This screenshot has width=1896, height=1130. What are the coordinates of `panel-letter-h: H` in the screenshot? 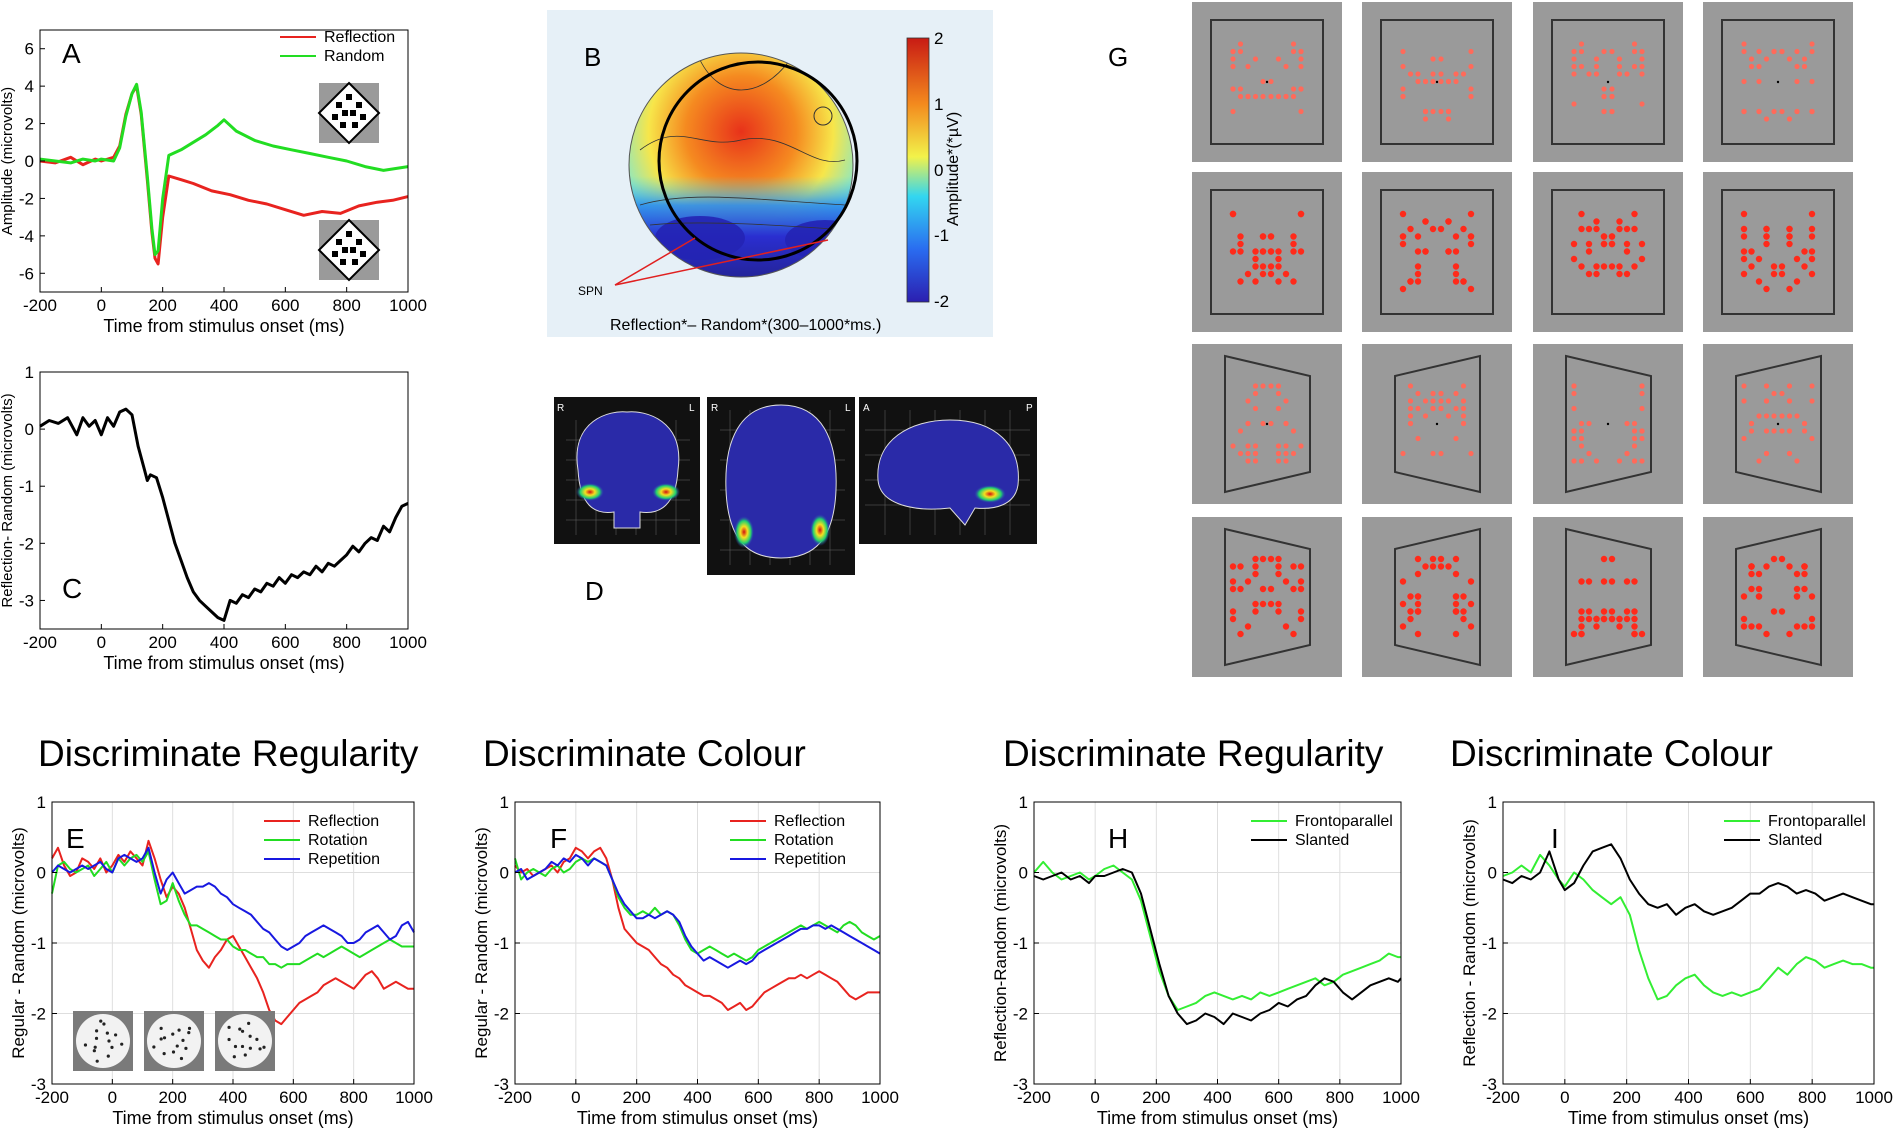 It's located at (1118, 838).